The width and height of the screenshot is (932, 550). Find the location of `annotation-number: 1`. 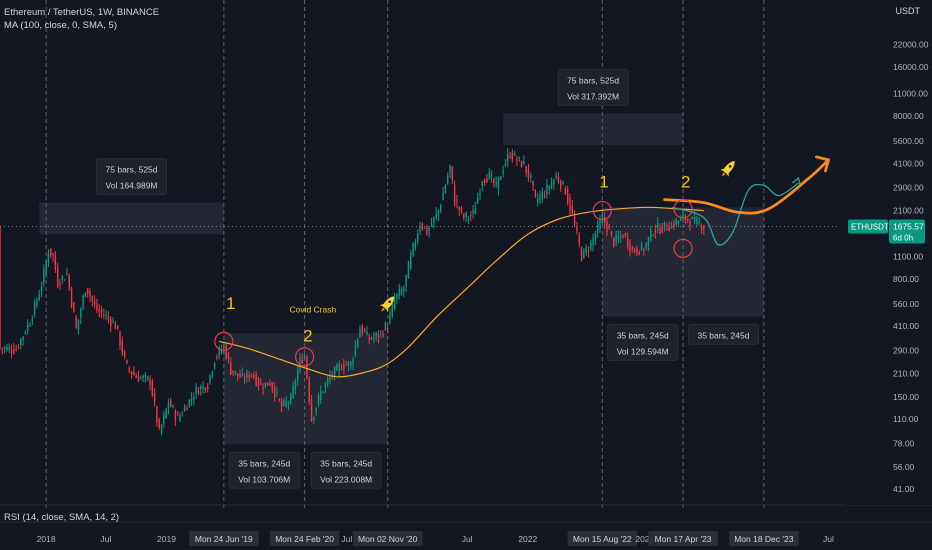

annotation-number: 1 is located at coordinates (230, 303).